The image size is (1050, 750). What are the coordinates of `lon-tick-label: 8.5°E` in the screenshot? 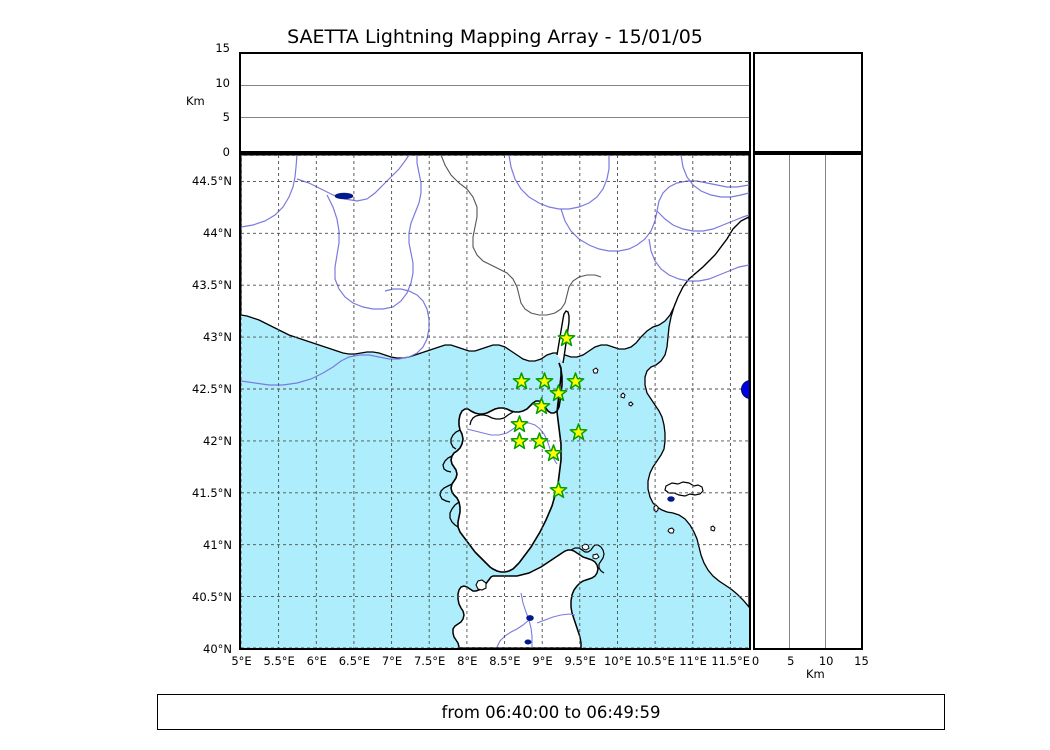 It's located at (505, 660).